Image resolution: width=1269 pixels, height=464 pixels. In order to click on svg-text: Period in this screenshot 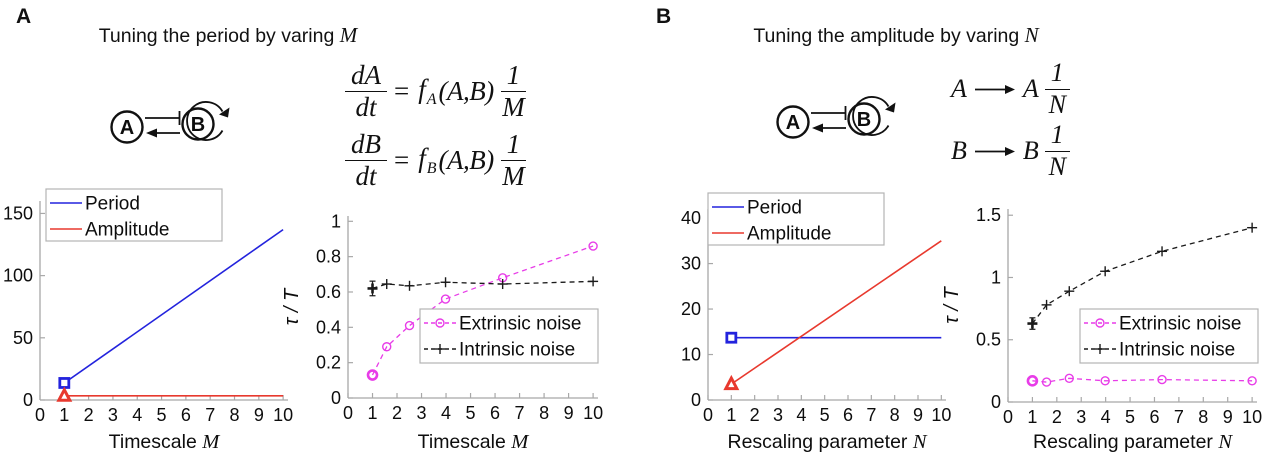, I will do `click(774, 208)`.